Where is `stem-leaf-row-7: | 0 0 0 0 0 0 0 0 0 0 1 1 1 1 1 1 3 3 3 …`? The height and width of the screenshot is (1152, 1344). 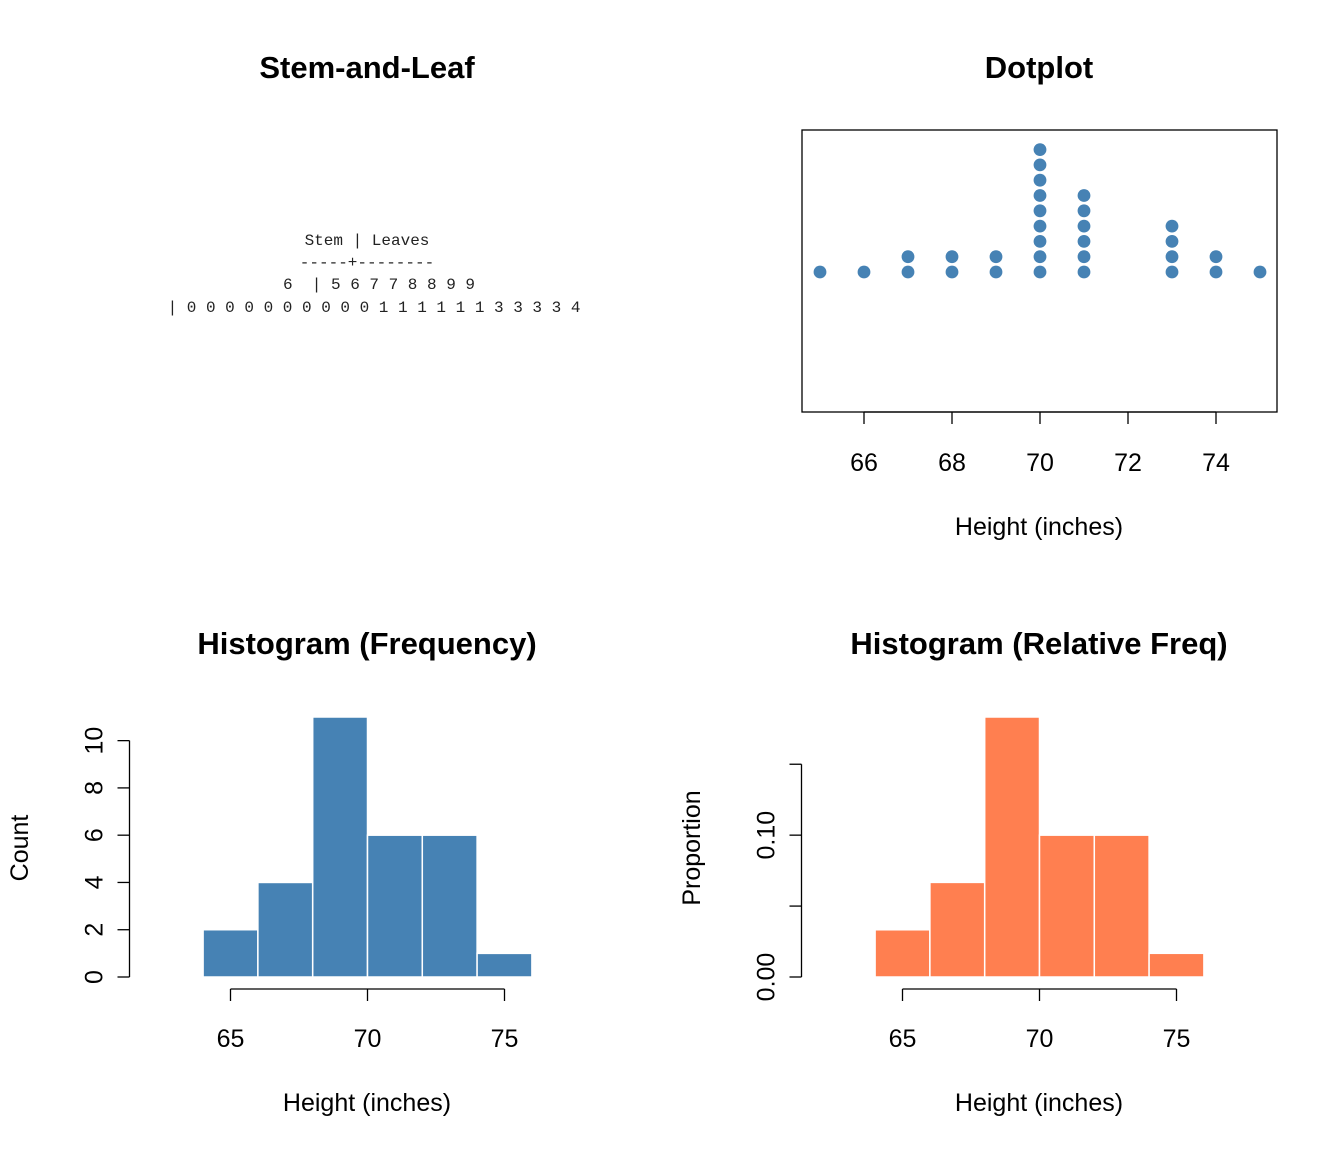
stem-leaf-row-7: | 0 0 0 0 0 0 0 0 0 0 1 1 1 1 1 1 3 3 3 … is located at coordinates (374, 308).